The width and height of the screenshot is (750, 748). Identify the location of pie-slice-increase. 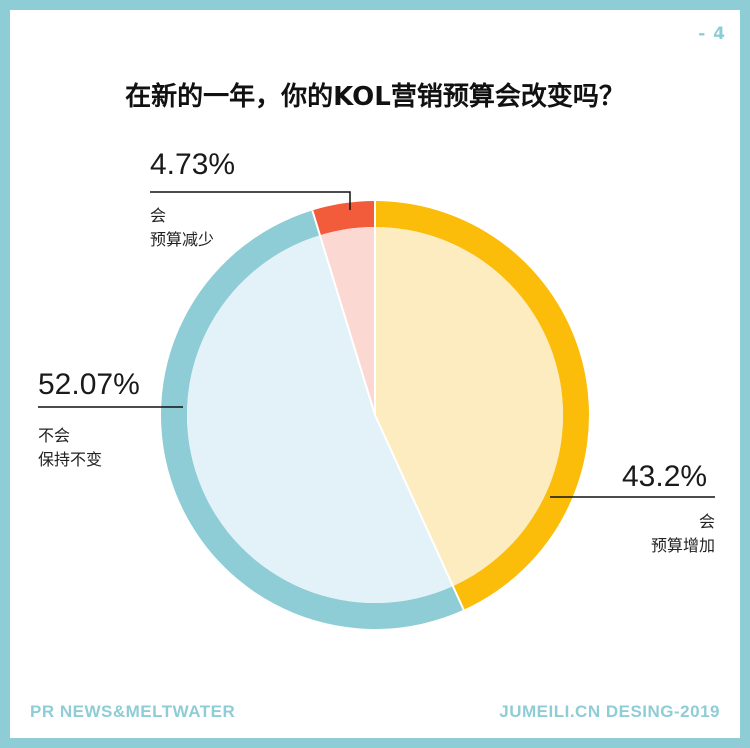
(469, 407).